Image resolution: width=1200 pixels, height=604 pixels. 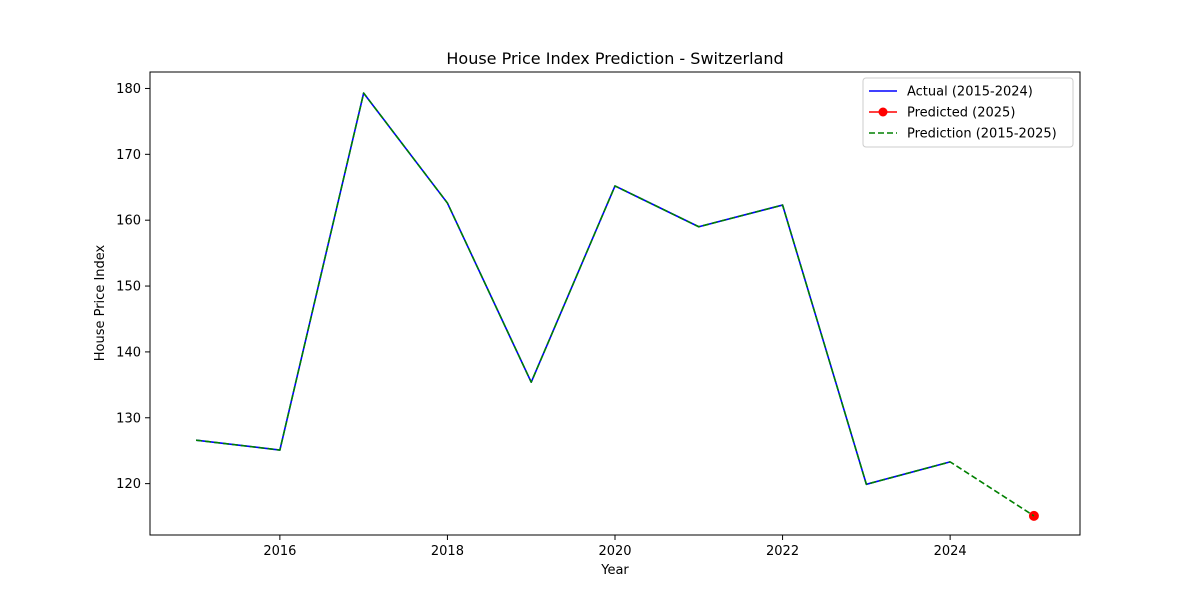 What do you see at coordinates (950, 551) in the screenshot?
I see `x-tick-label: 2024` at bounding box center [950, 551].